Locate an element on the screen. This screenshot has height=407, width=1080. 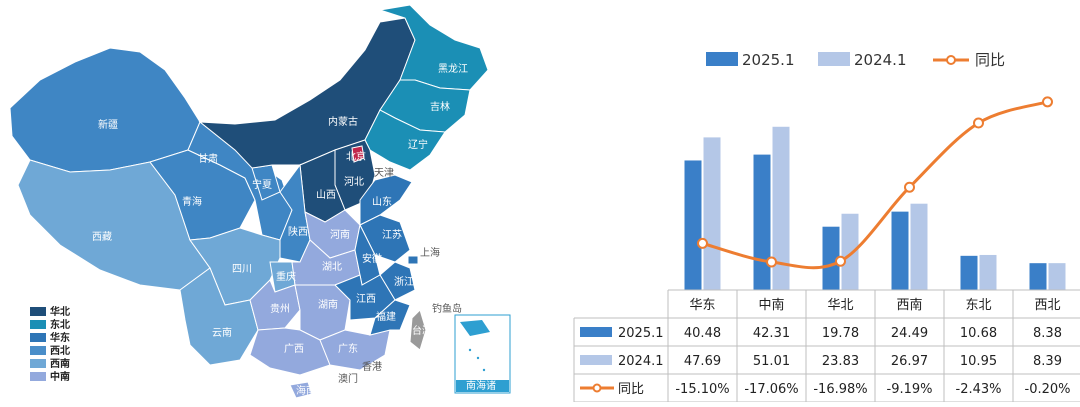
label-shanxi: 山西 is located at coordinates (326, 195).